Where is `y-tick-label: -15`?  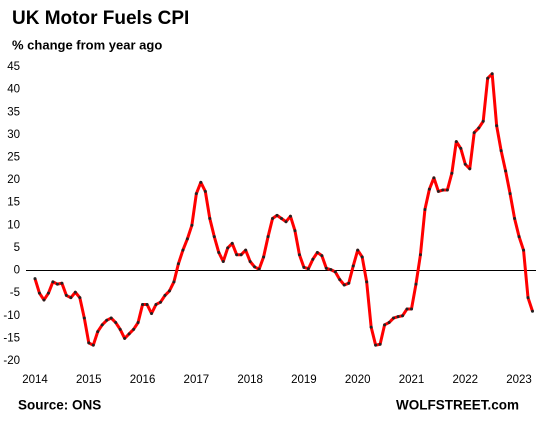 y-tick-label: -15 is located at coordinates (11, 338).